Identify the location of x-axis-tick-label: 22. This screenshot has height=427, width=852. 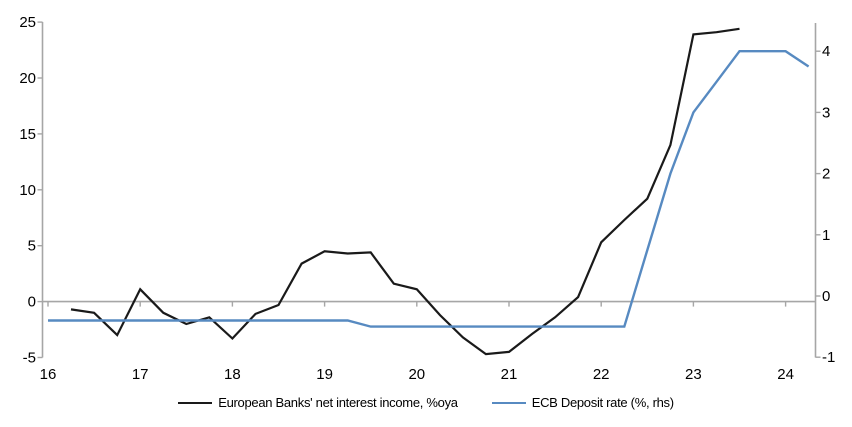
(601, 374).